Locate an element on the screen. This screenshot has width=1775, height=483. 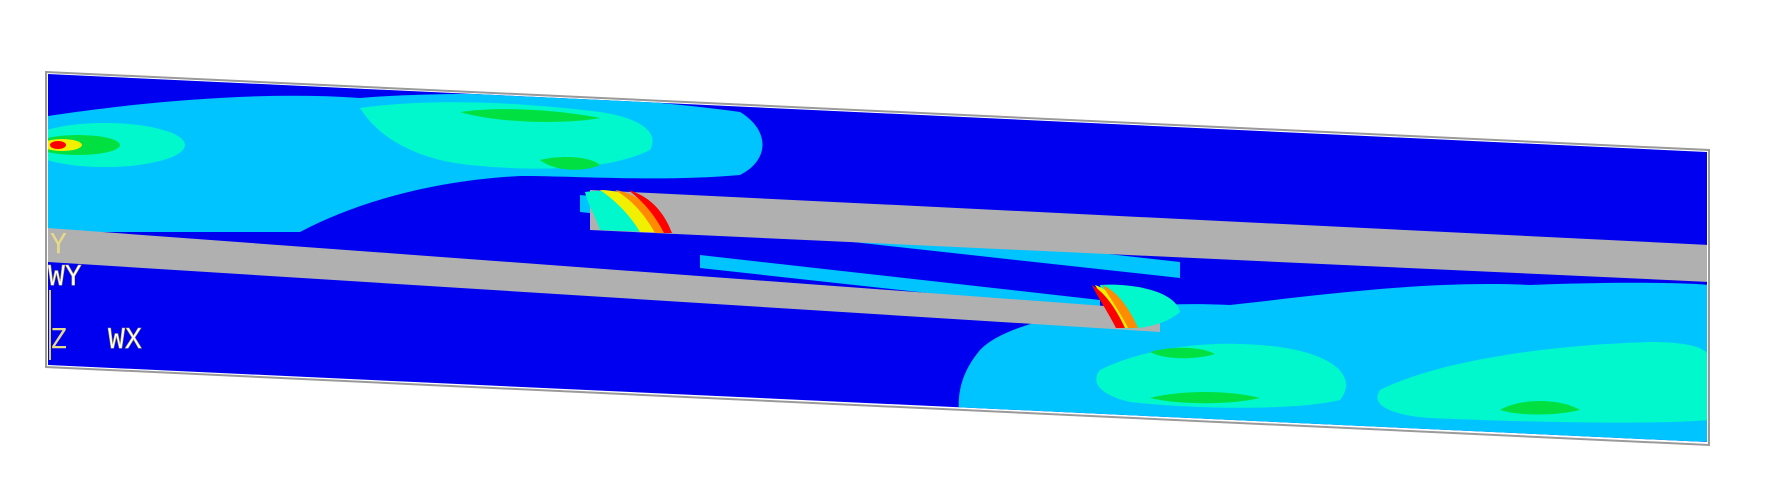
contour-level-3-lower-a is located at coordinates (1205, 398).